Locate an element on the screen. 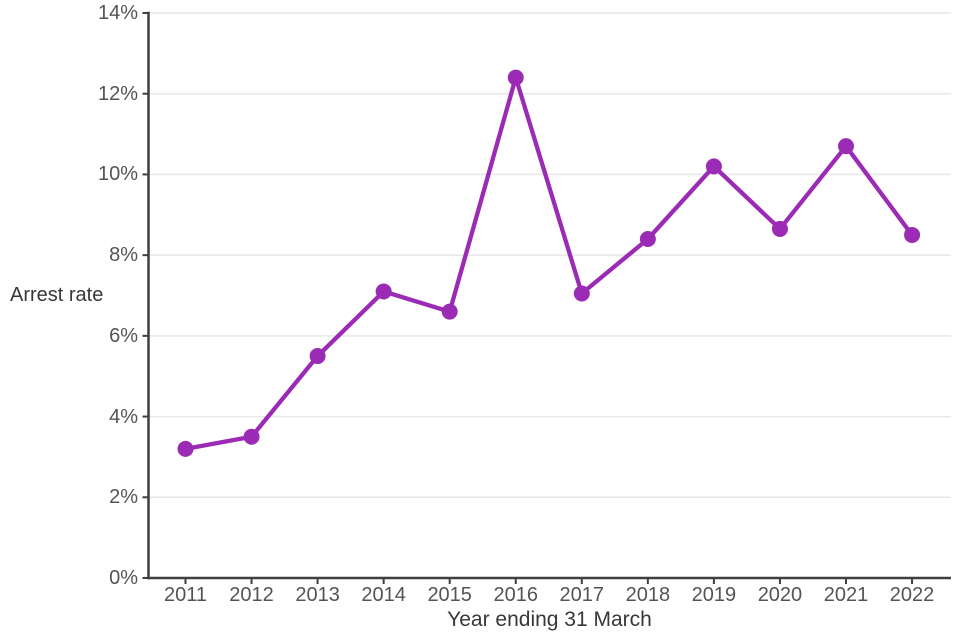 The height and width of the screenshot is (640, 960). y-tick-label: 12% is located at coordinates (117, 93).